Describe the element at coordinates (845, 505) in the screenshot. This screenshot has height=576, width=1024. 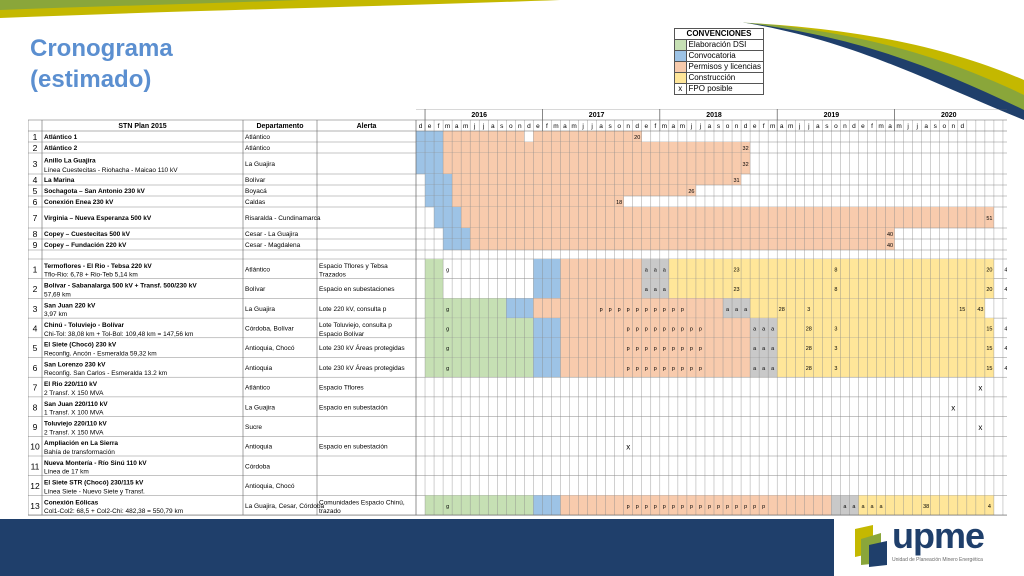
I see `gantt-bar-gray` at that location.